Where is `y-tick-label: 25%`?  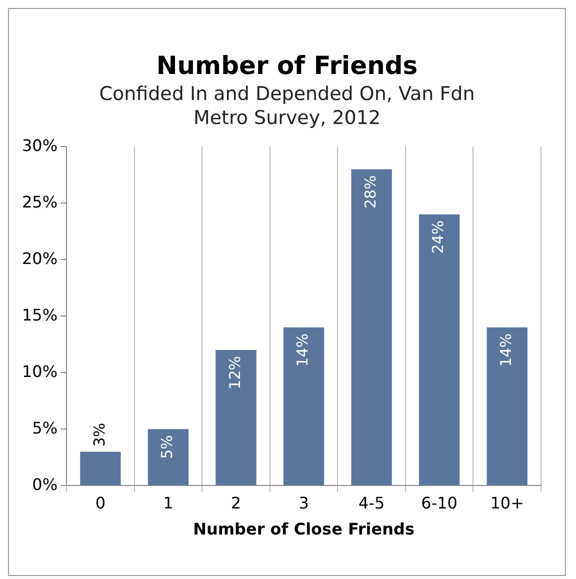 y-tick-label: 25% is located at coordinates (40, 202).